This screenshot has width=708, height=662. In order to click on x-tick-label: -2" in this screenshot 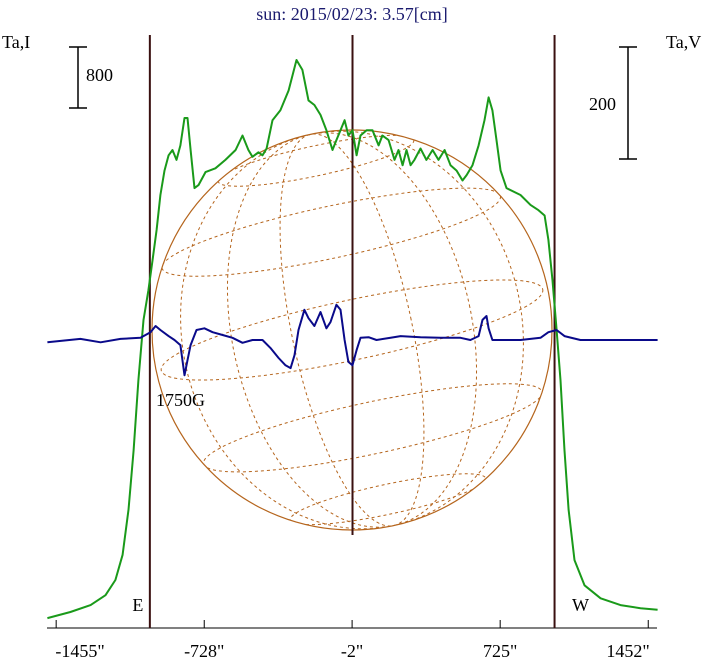, I will do `click(352, 651)`.